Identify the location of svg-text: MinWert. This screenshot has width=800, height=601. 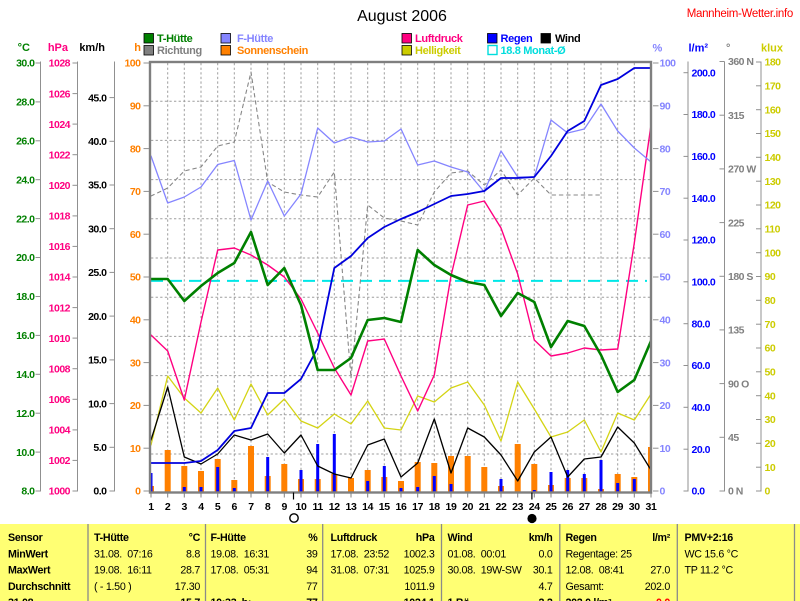
(28, 554).